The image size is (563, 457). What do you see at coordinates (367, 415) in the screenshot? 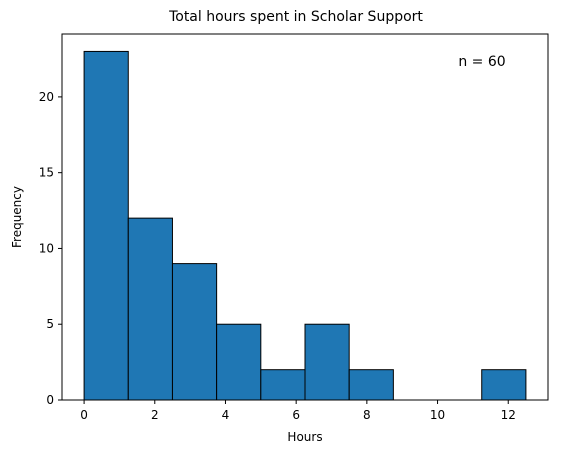
I see `x-tick-label: 8` at bounding box center [367, 415].